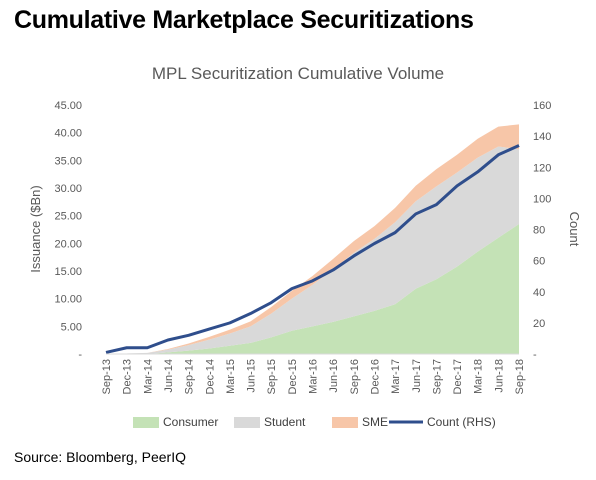 The height and width of the screenshot is (480, 596). What do you see at coordinates (458, 376) in the screenshot?
I see `x-tick-label: Dec-17` at bounding box center [458, 376].